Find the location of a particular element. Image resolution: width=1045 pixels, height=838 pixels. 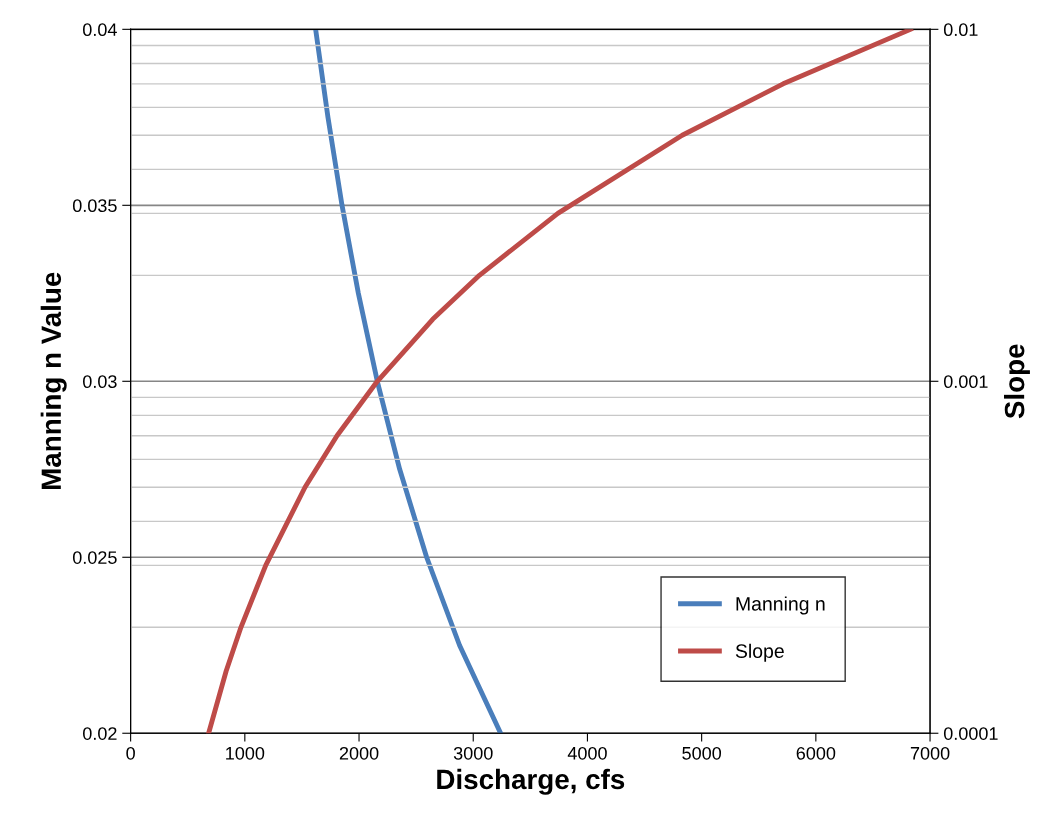

x-tick-label: 1000 is located at coordinates (245, 753).